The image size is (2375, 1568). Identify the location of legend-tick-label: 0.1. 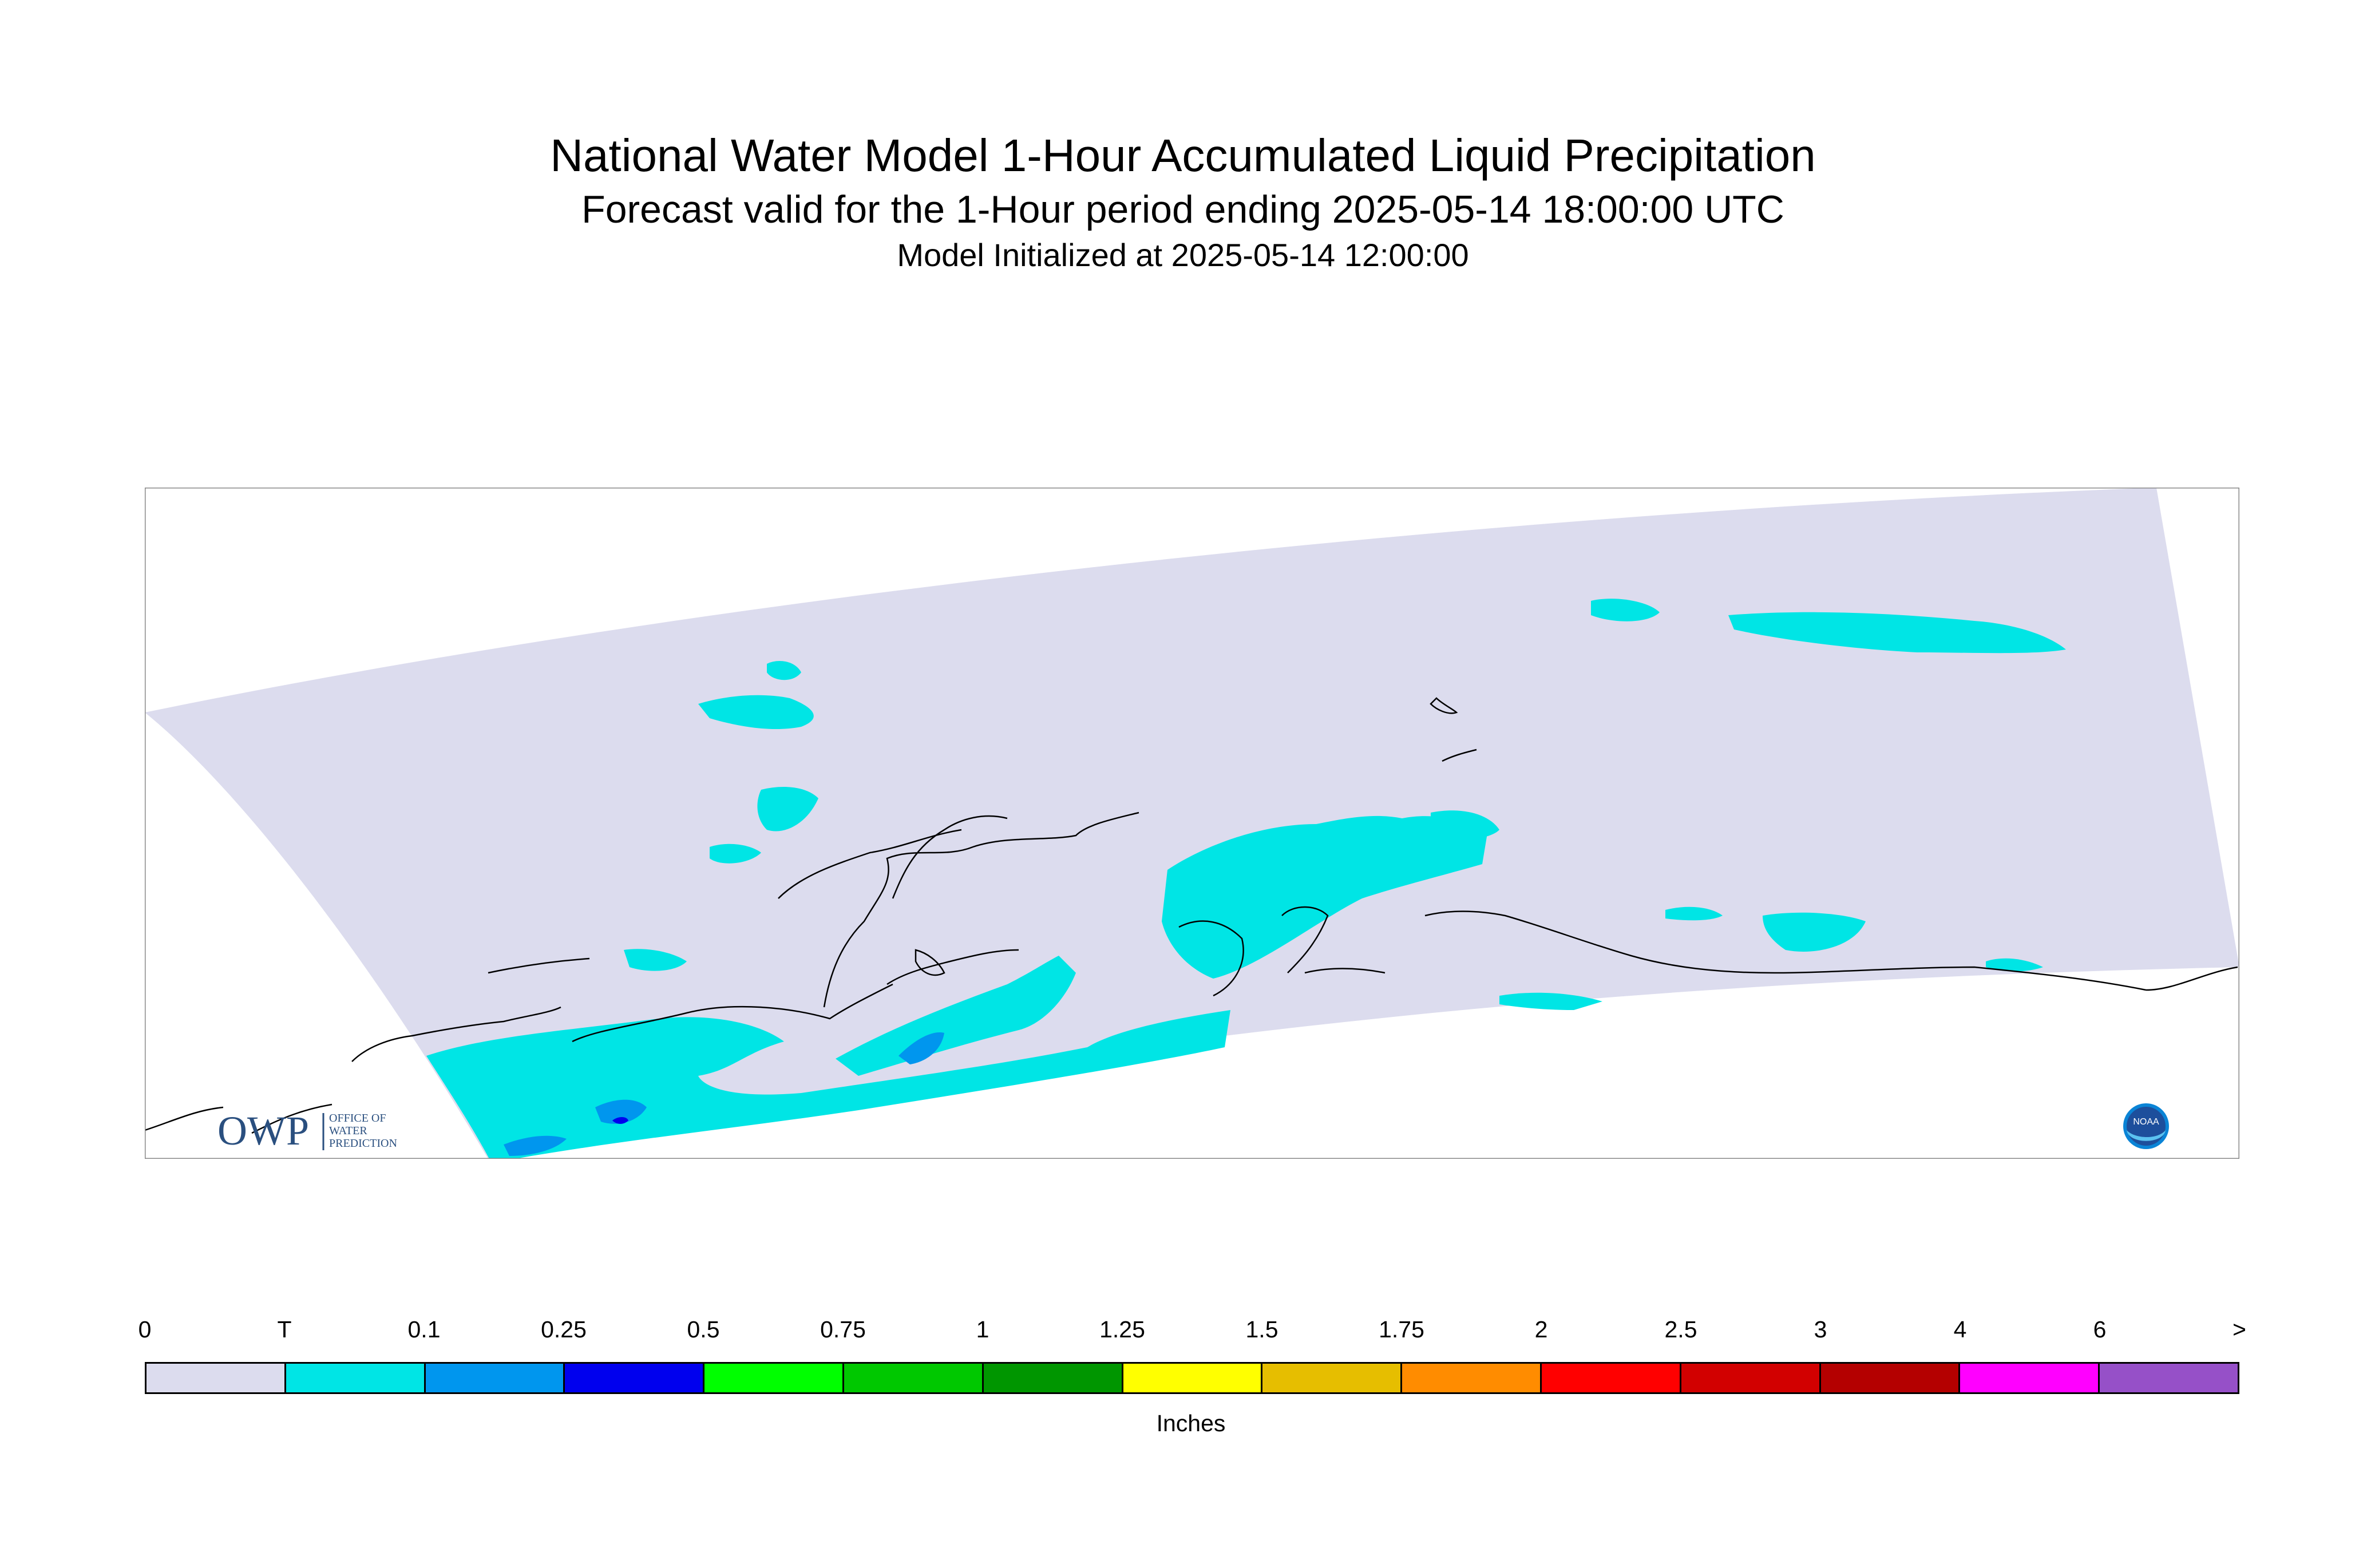
(424, 1329).